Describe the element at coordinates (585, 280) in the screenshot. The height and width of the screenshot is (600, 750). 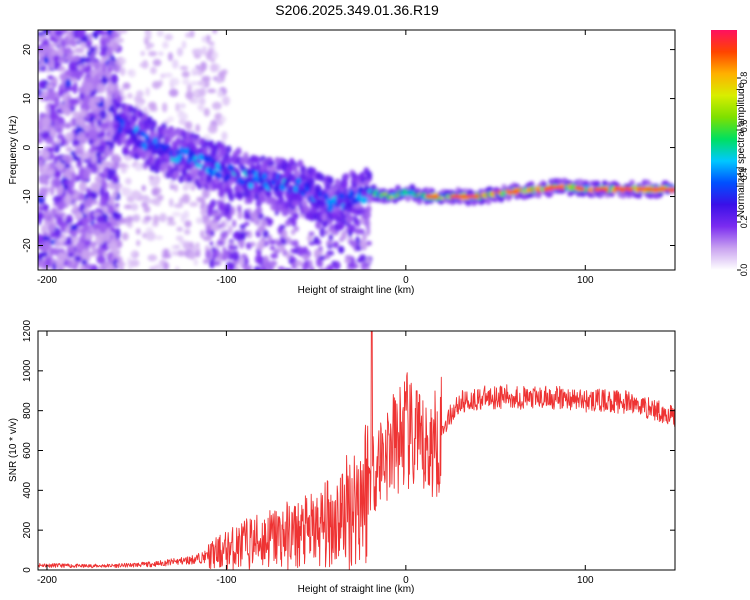
I see `spectrogram-x-tick-label: 100` at that location.